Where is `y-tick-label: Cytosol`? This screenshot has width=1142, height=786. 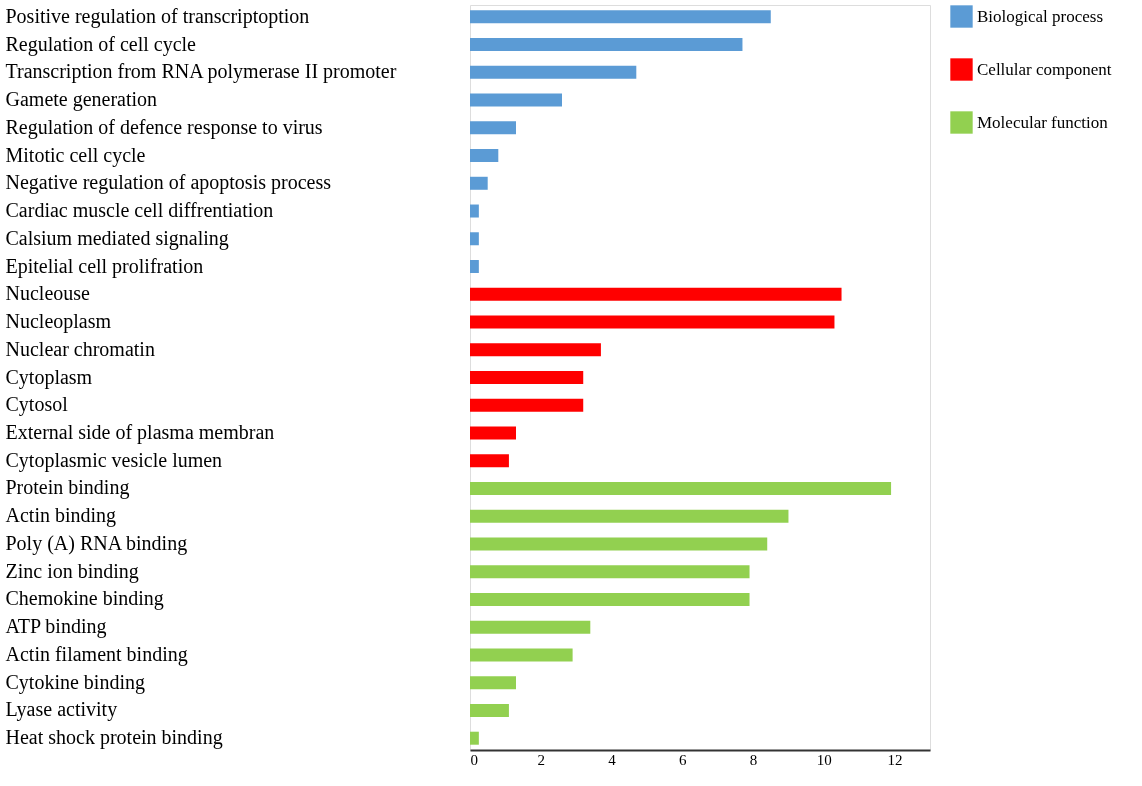 y-tick-label: Cytosol is located at coordinates (37, 405).